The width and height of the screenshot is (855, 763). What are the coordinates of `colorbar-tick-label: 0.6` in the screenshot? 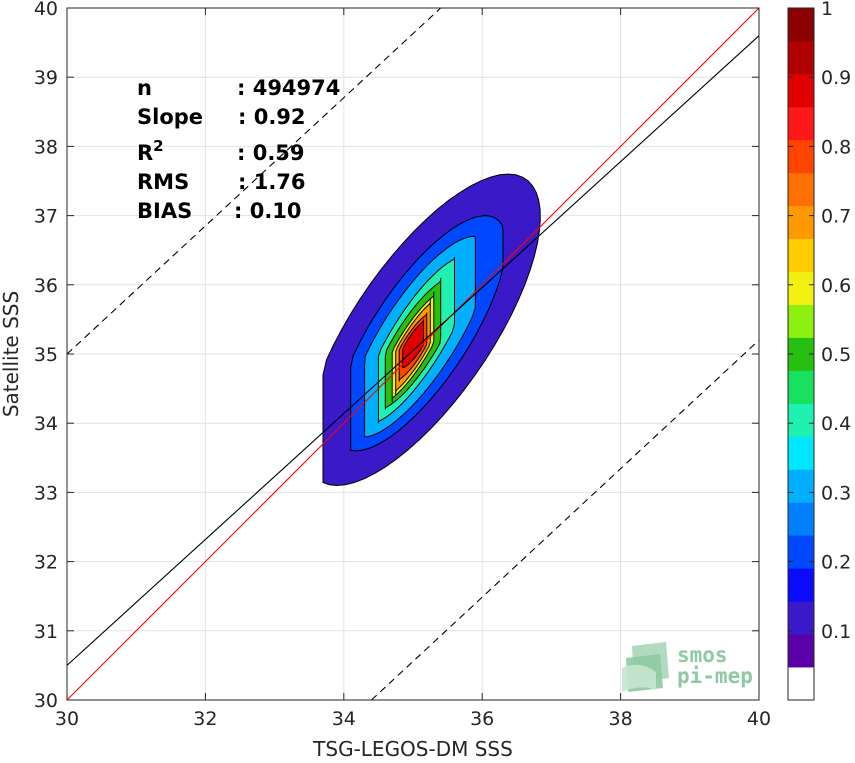 It's located at (836, 286).